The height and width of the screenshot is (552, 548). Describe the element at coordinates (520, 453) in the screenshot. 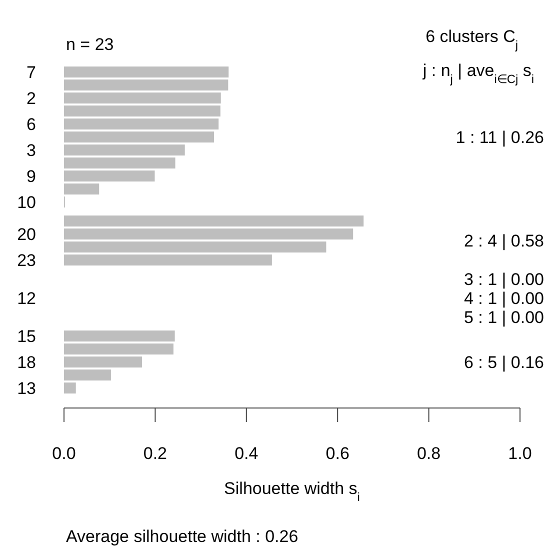

I see `x-tick-label: 1.0` at that location.